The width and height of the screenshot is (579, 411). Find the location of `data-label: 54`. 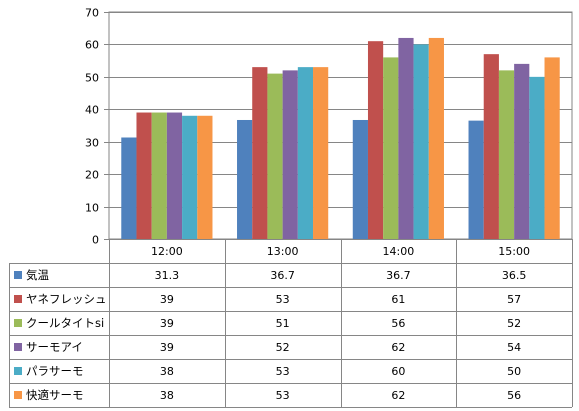

data-label: 54 is located at coordinates (514, 347).